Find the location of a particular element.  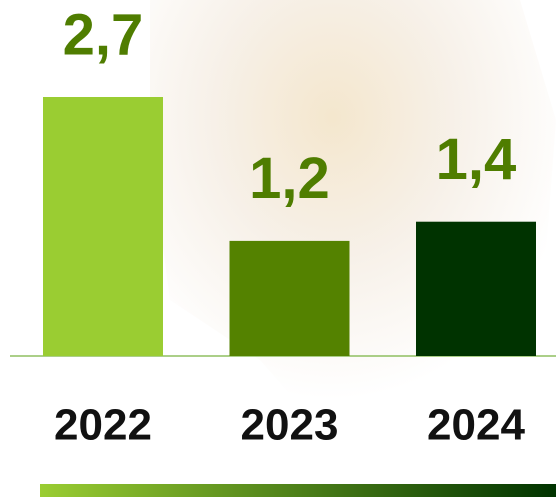

x-tick-label: 2023 is located at coordinates (290, 425).